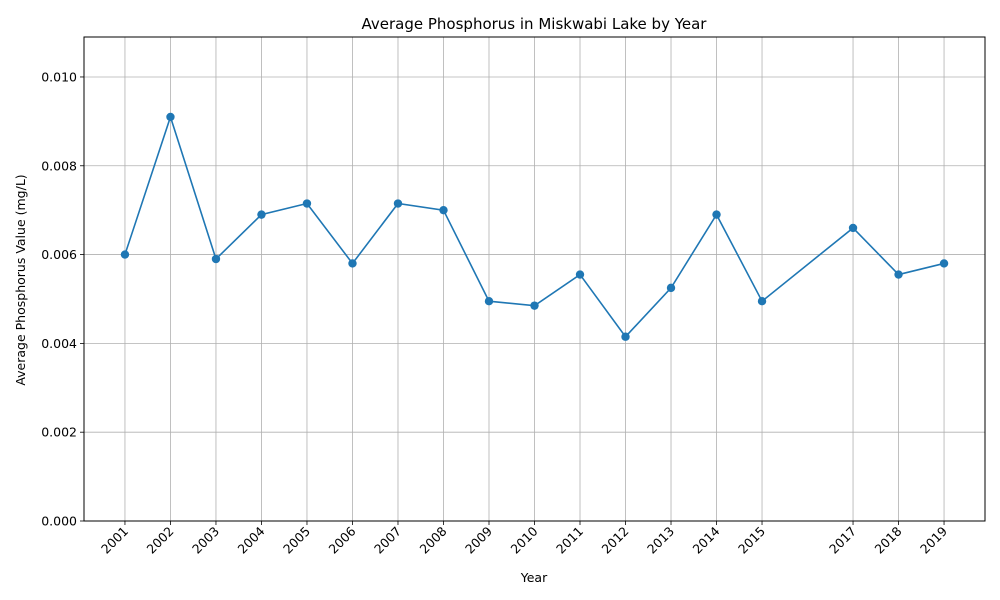 The image size is (1000, 600). What do you see at coordinates (114, 540) in the screenshot?
I see `x-tick-label: 2001` at bounding box center [114, 540].